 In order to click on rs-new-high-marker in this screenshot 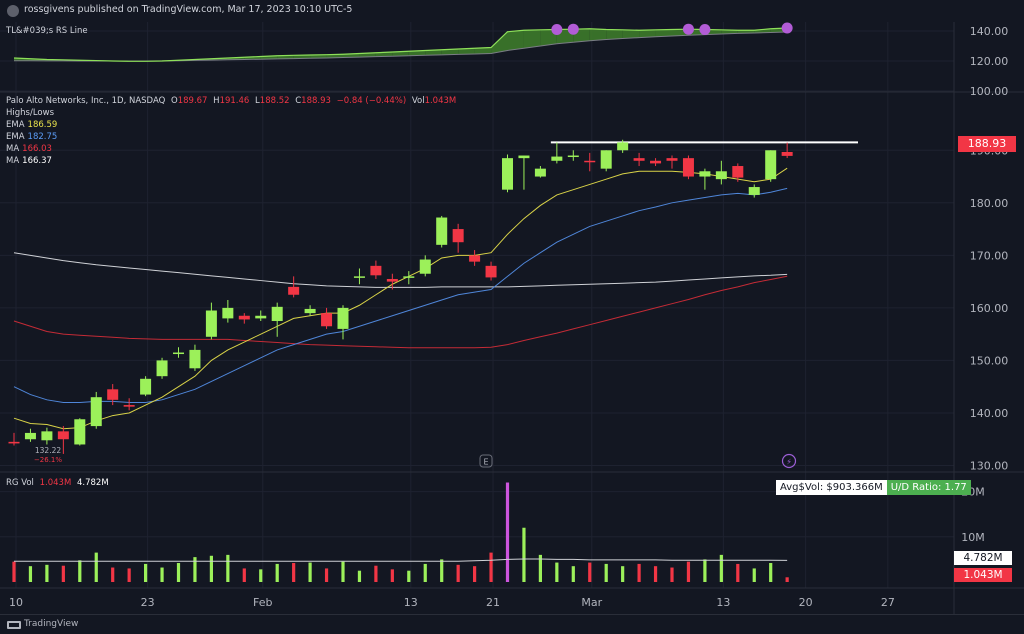, I will do `click(688, 29)`.